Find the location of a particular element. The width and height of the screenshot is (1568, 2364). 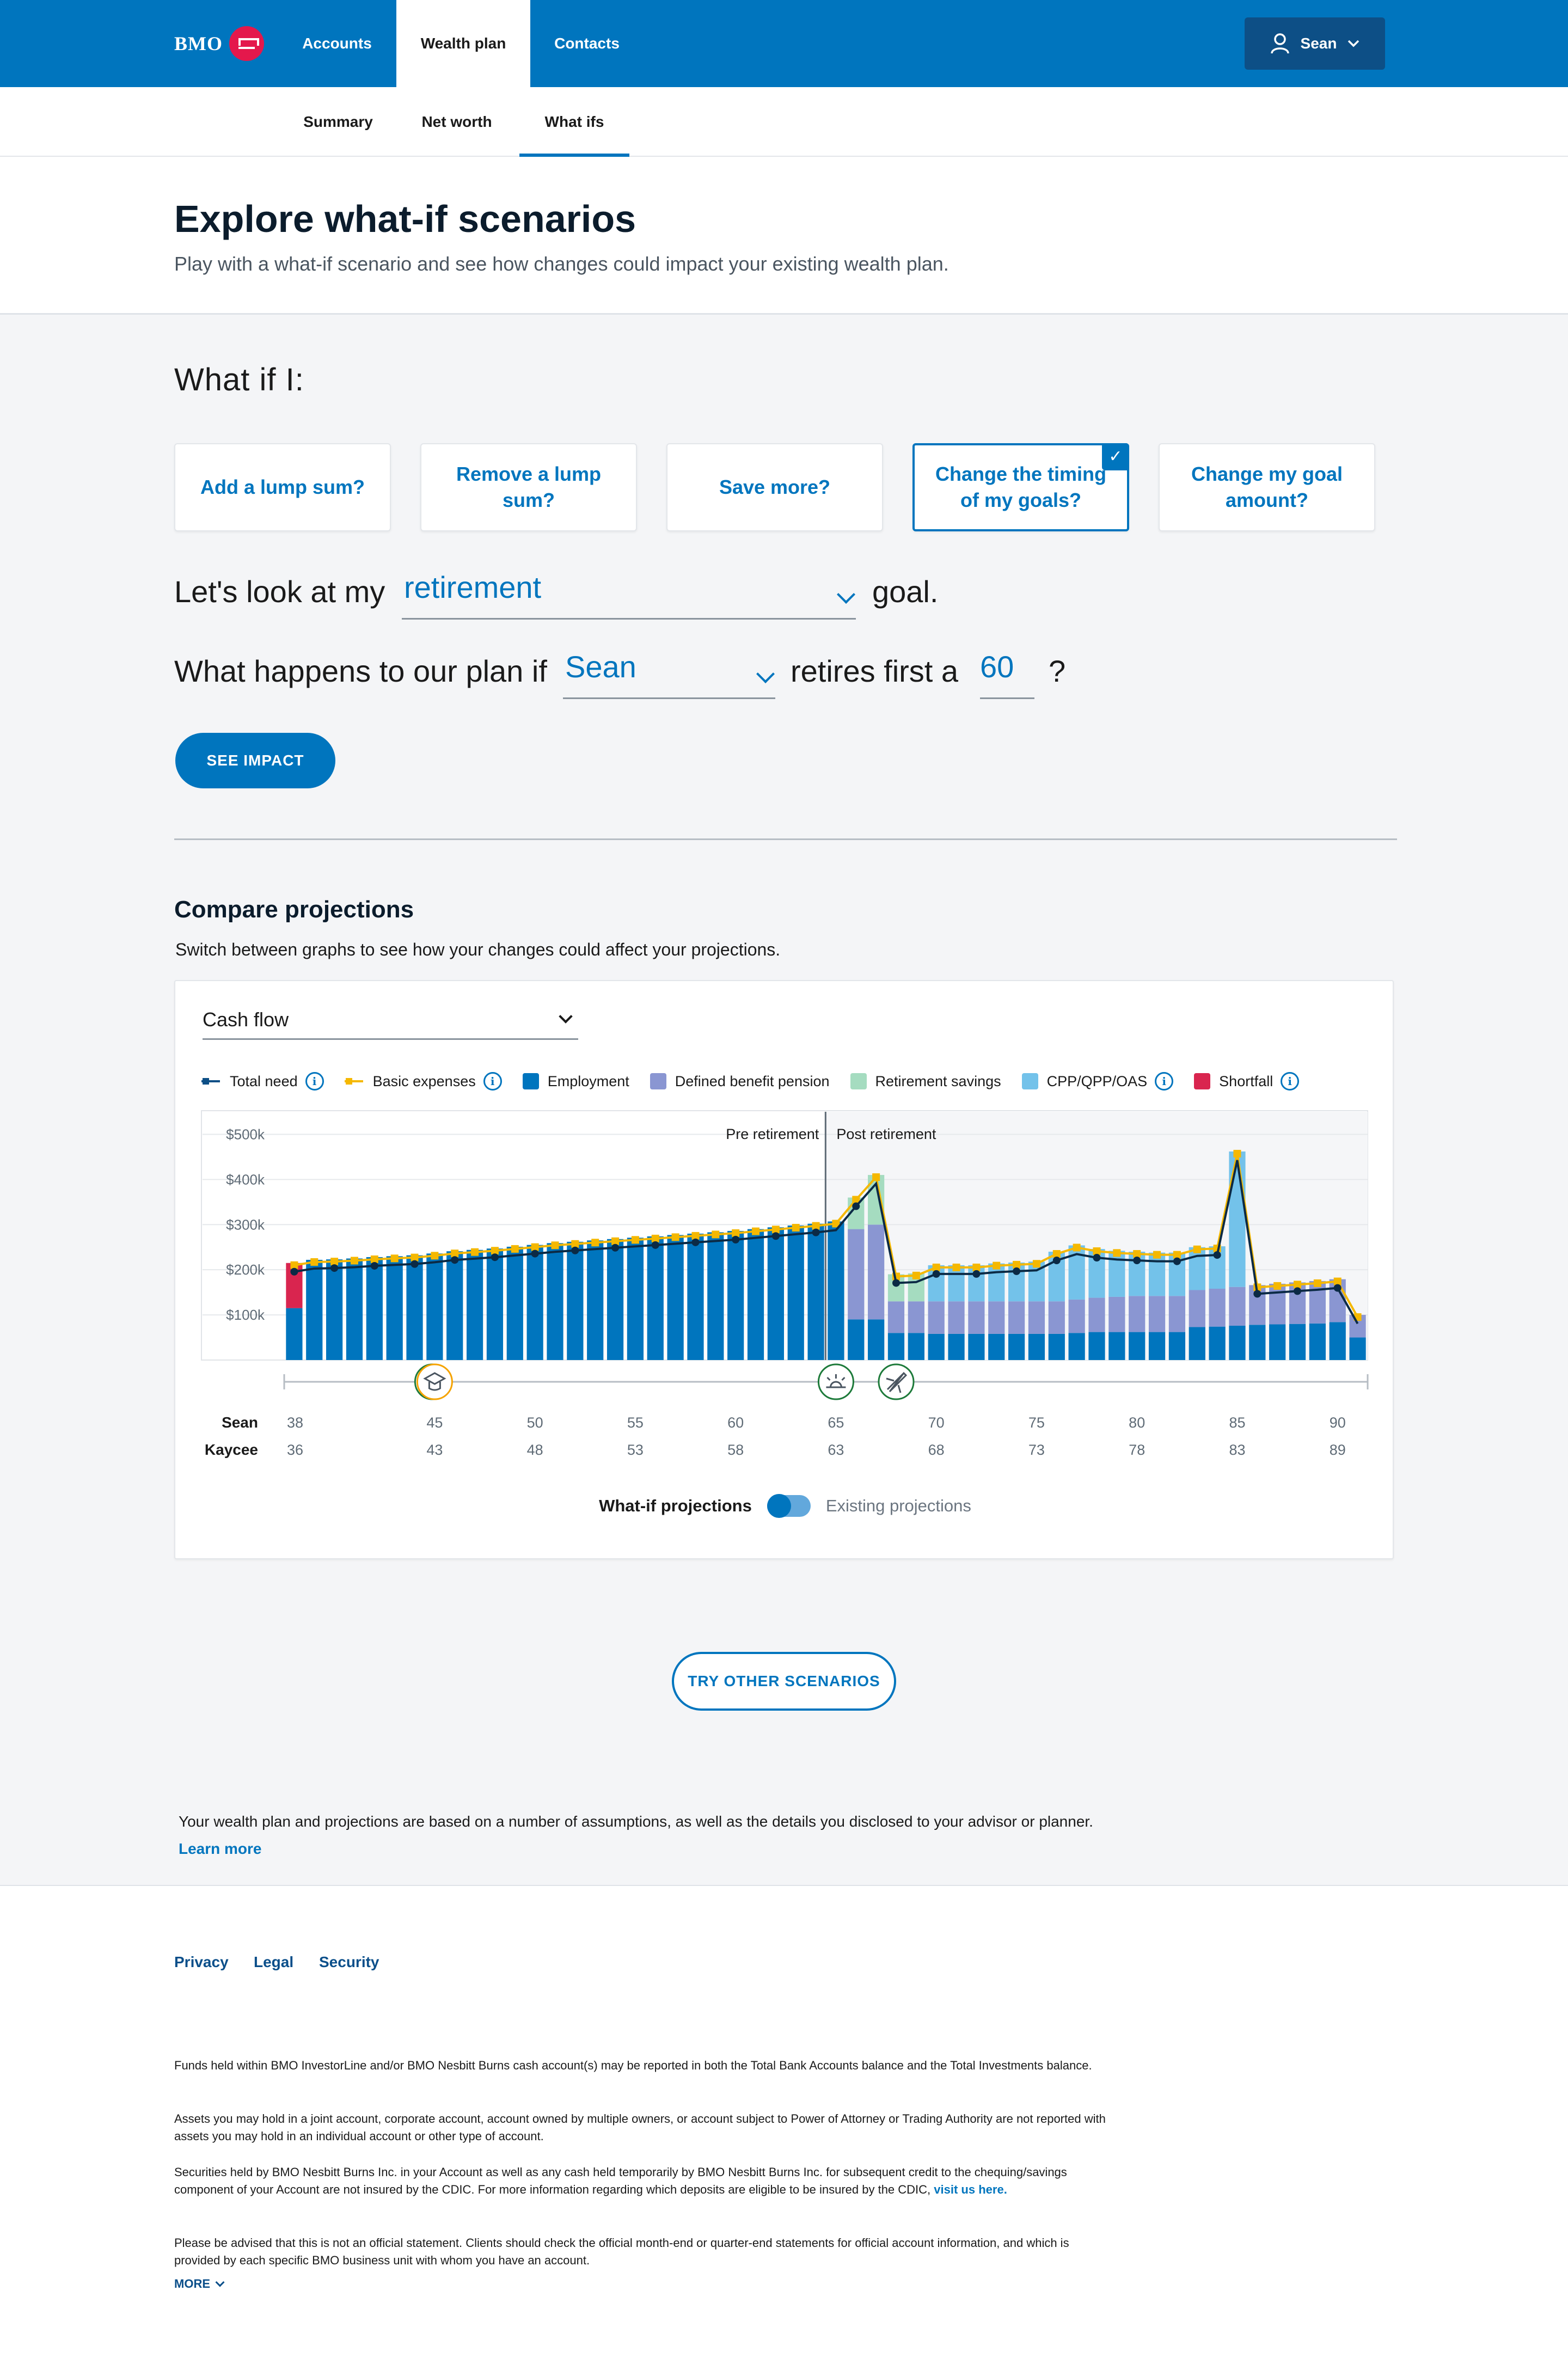

nav-tab-accounts: Accounts is located at coordinates (337, 44).